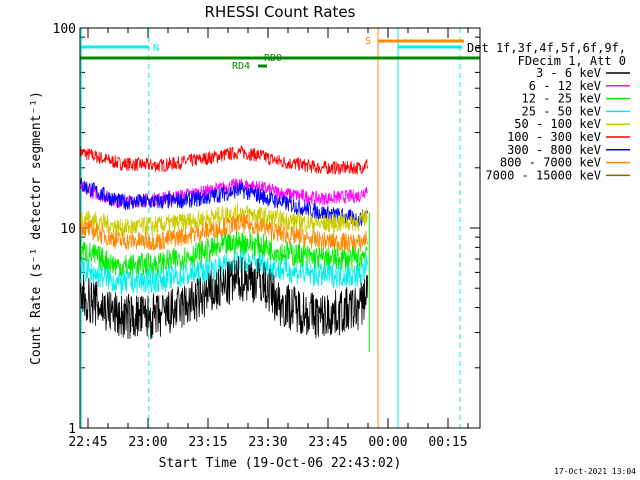 This screenshot has width=640, height=480. I want to click on x-tick-labels: 22:45 23:00 23:15 23:30 23:45 00:00 00:15, so click(267, 442).